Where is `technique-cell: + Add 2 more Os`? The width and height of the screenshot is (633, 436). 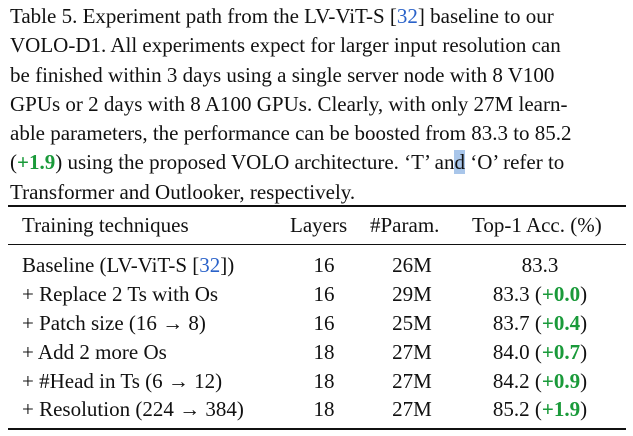
technique-cell: + Add 2 more Os is located at coordinates (94, 352).